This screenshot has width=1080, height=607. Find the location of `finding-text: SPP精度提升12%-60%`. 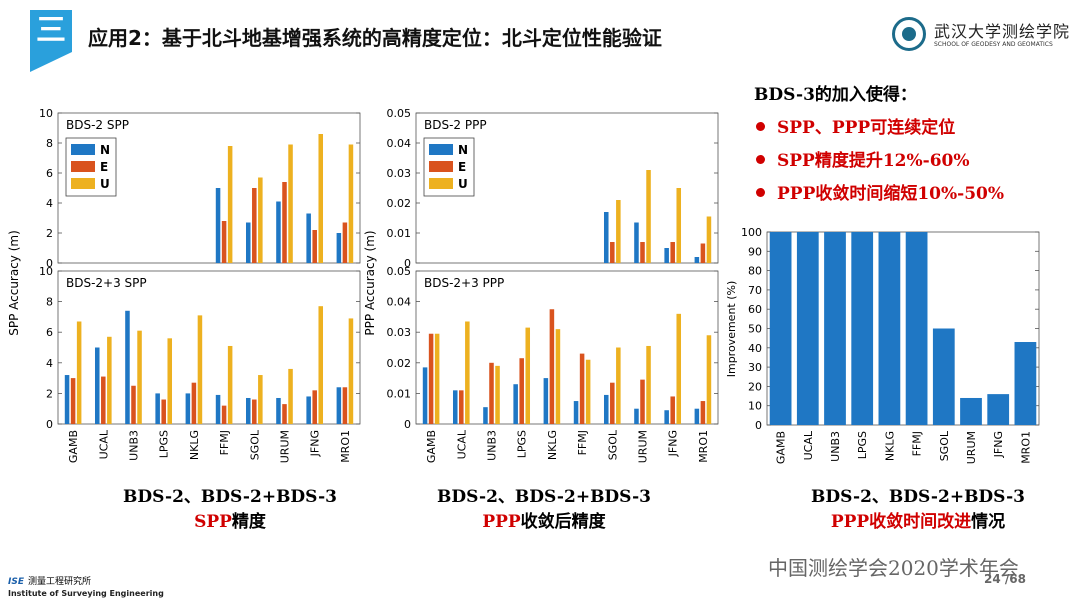

finding-text: SPP精度提升12%-60% is located at coordinates (873, 161).